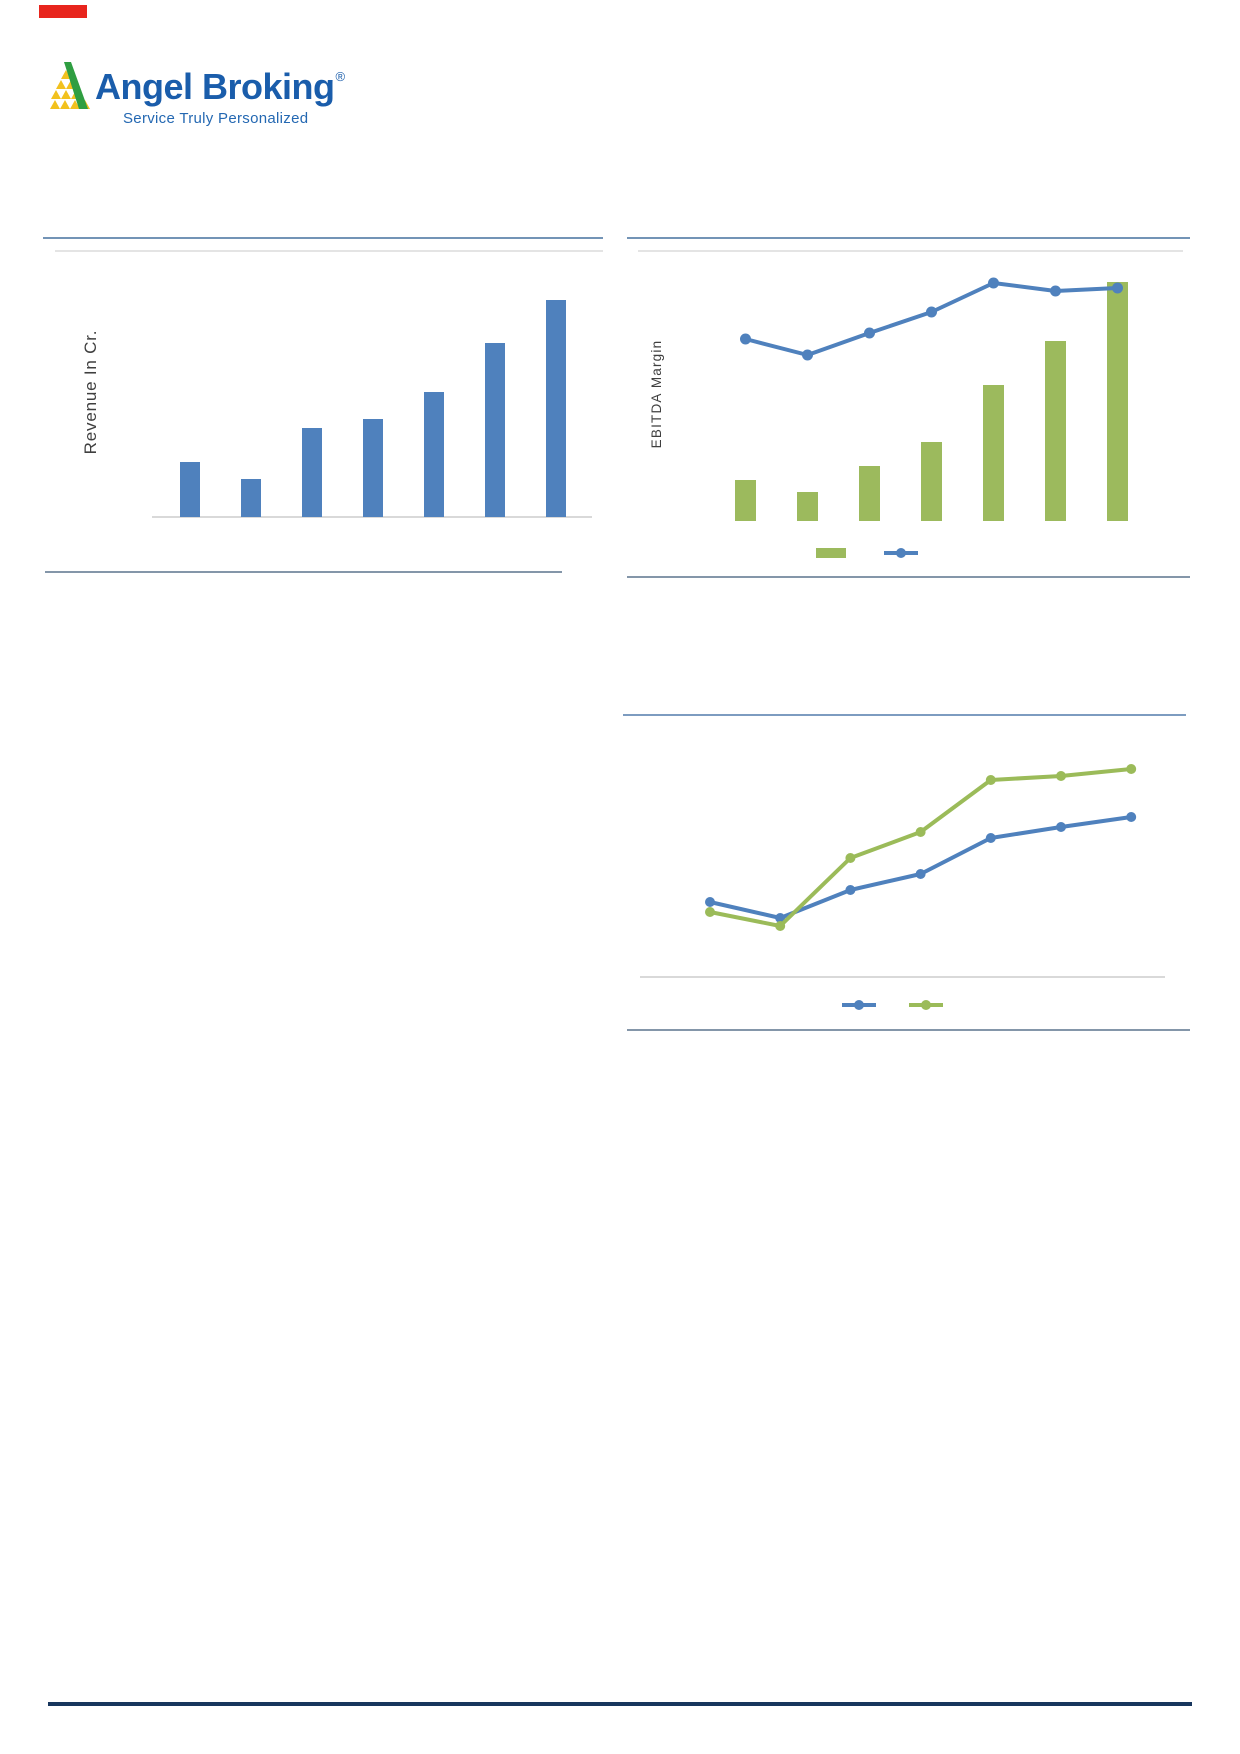  I want to click on separator-top-right, so click(908, 238).